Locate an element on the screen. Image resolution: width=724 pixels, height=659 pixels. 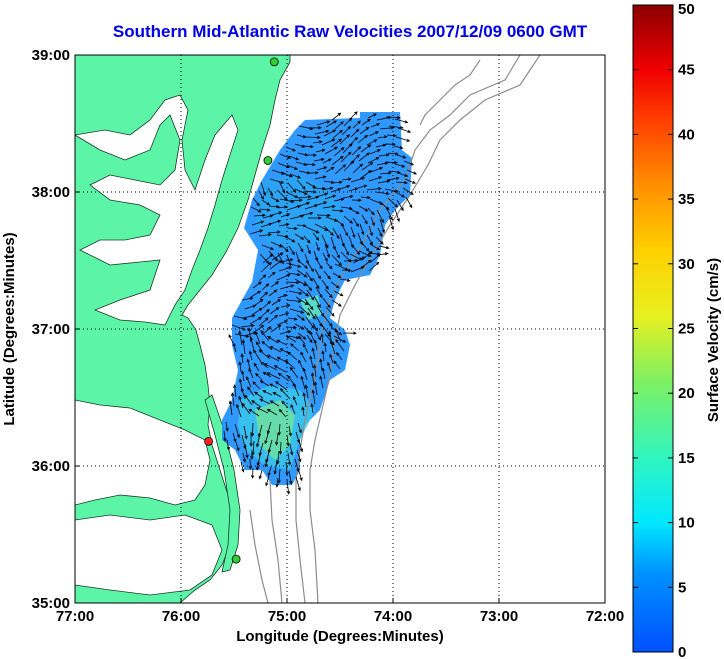
colorbar-label: Surface Velocity (cm/s) is located at coordinates (713, 340).